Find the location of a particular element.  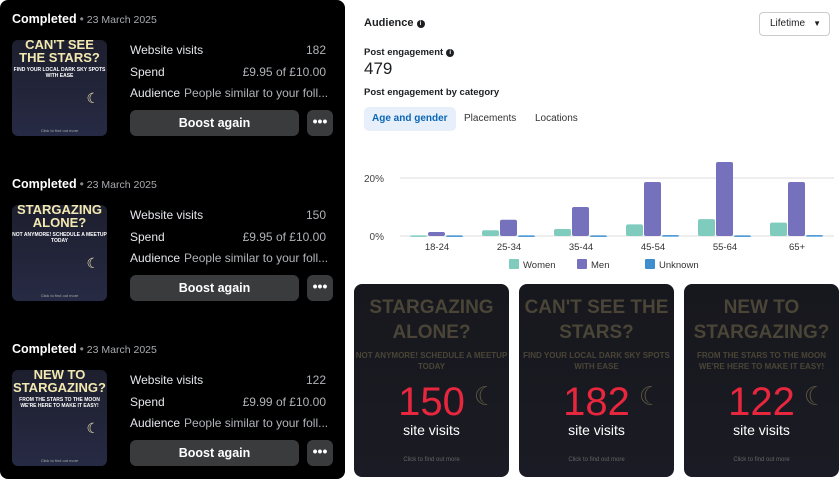

period-dropdown: Lifetime ▼ is located at coordinates (794, 24).